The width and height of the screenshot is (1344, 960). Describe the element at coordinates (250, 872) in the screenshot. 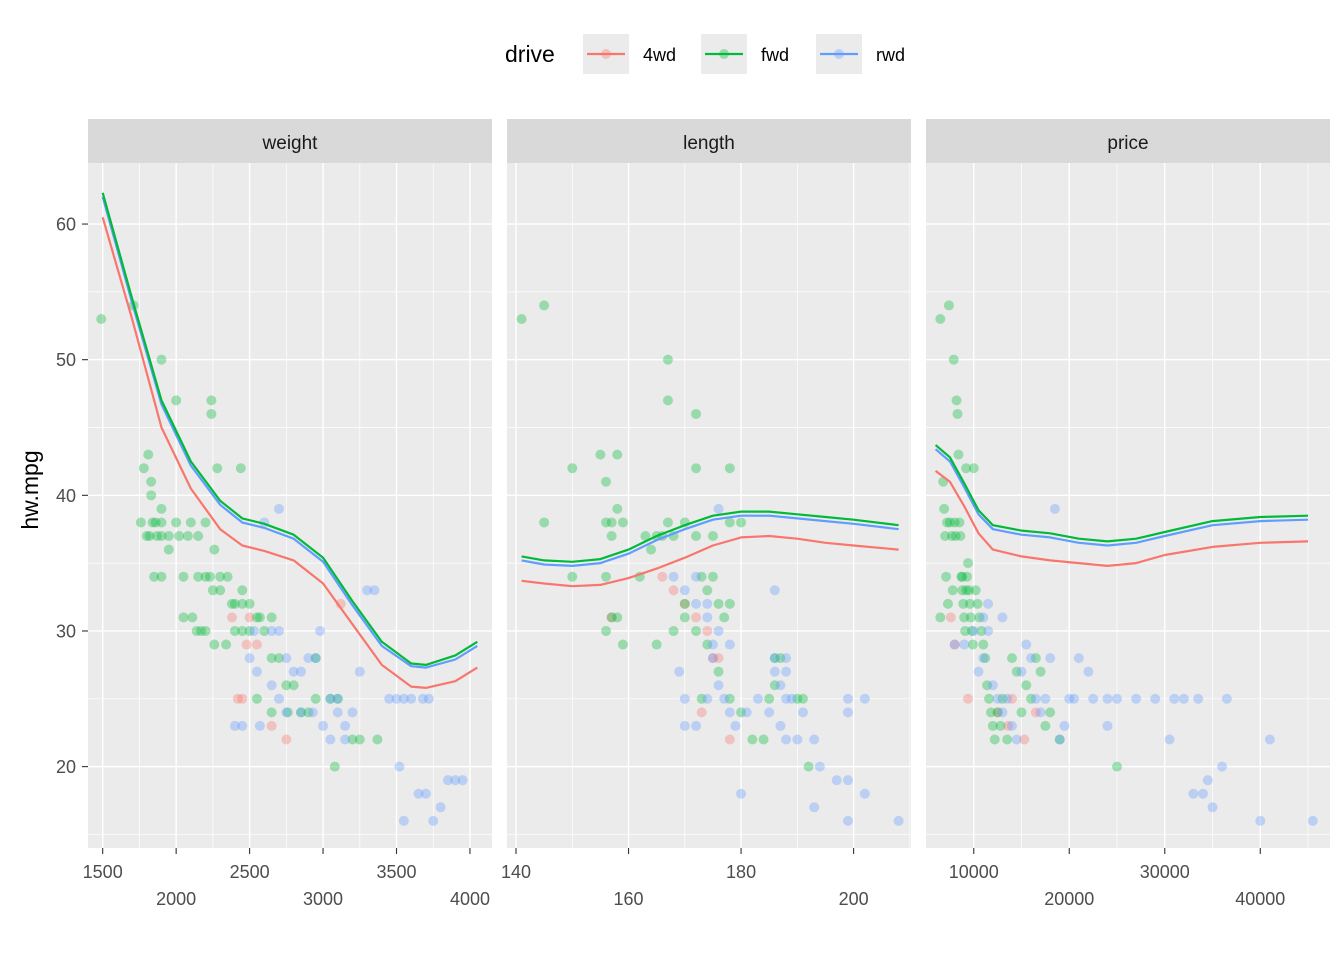

I see `x-tick-label: 2500` at that location.